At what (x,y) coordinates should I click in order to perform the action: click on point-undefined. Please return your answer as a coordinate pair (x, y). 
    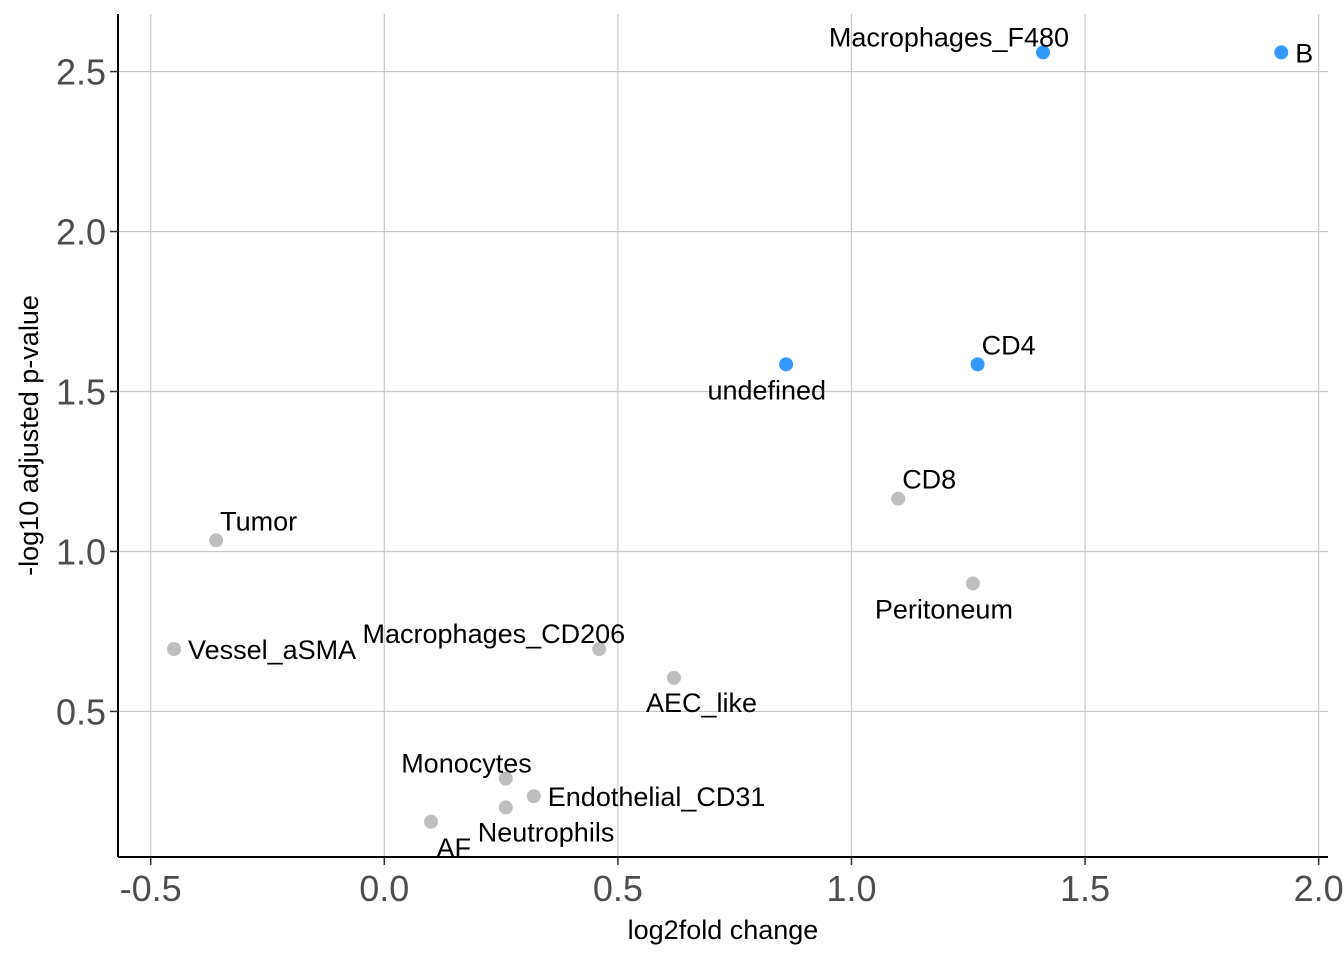
    Looking at the image, I should click on (786, 364).